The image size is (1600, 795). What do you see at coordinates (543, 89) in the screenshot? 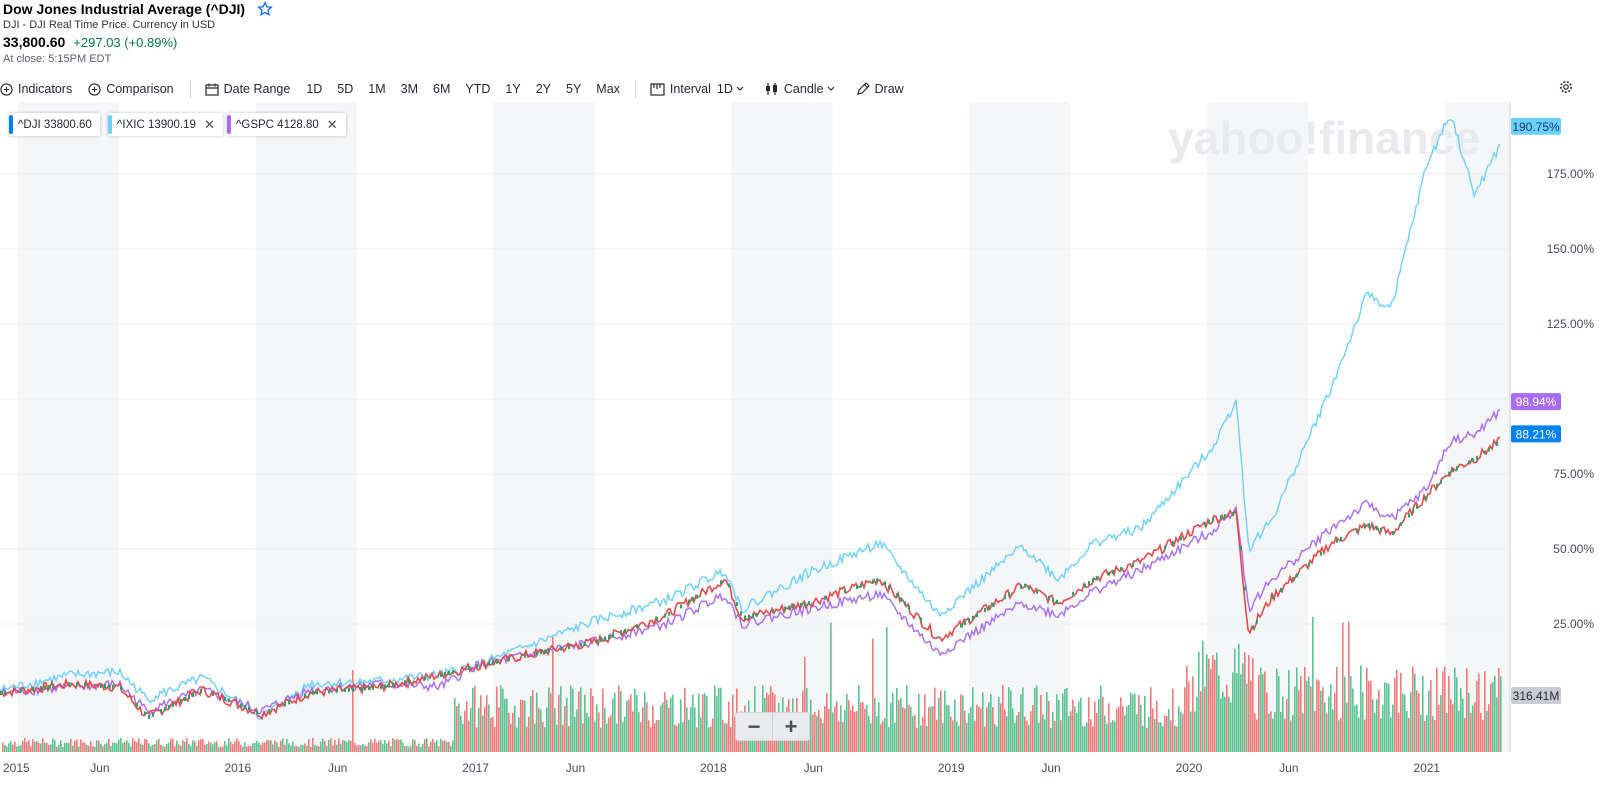
I see `range-2y: 2Y` at bounding box center [543, 89].